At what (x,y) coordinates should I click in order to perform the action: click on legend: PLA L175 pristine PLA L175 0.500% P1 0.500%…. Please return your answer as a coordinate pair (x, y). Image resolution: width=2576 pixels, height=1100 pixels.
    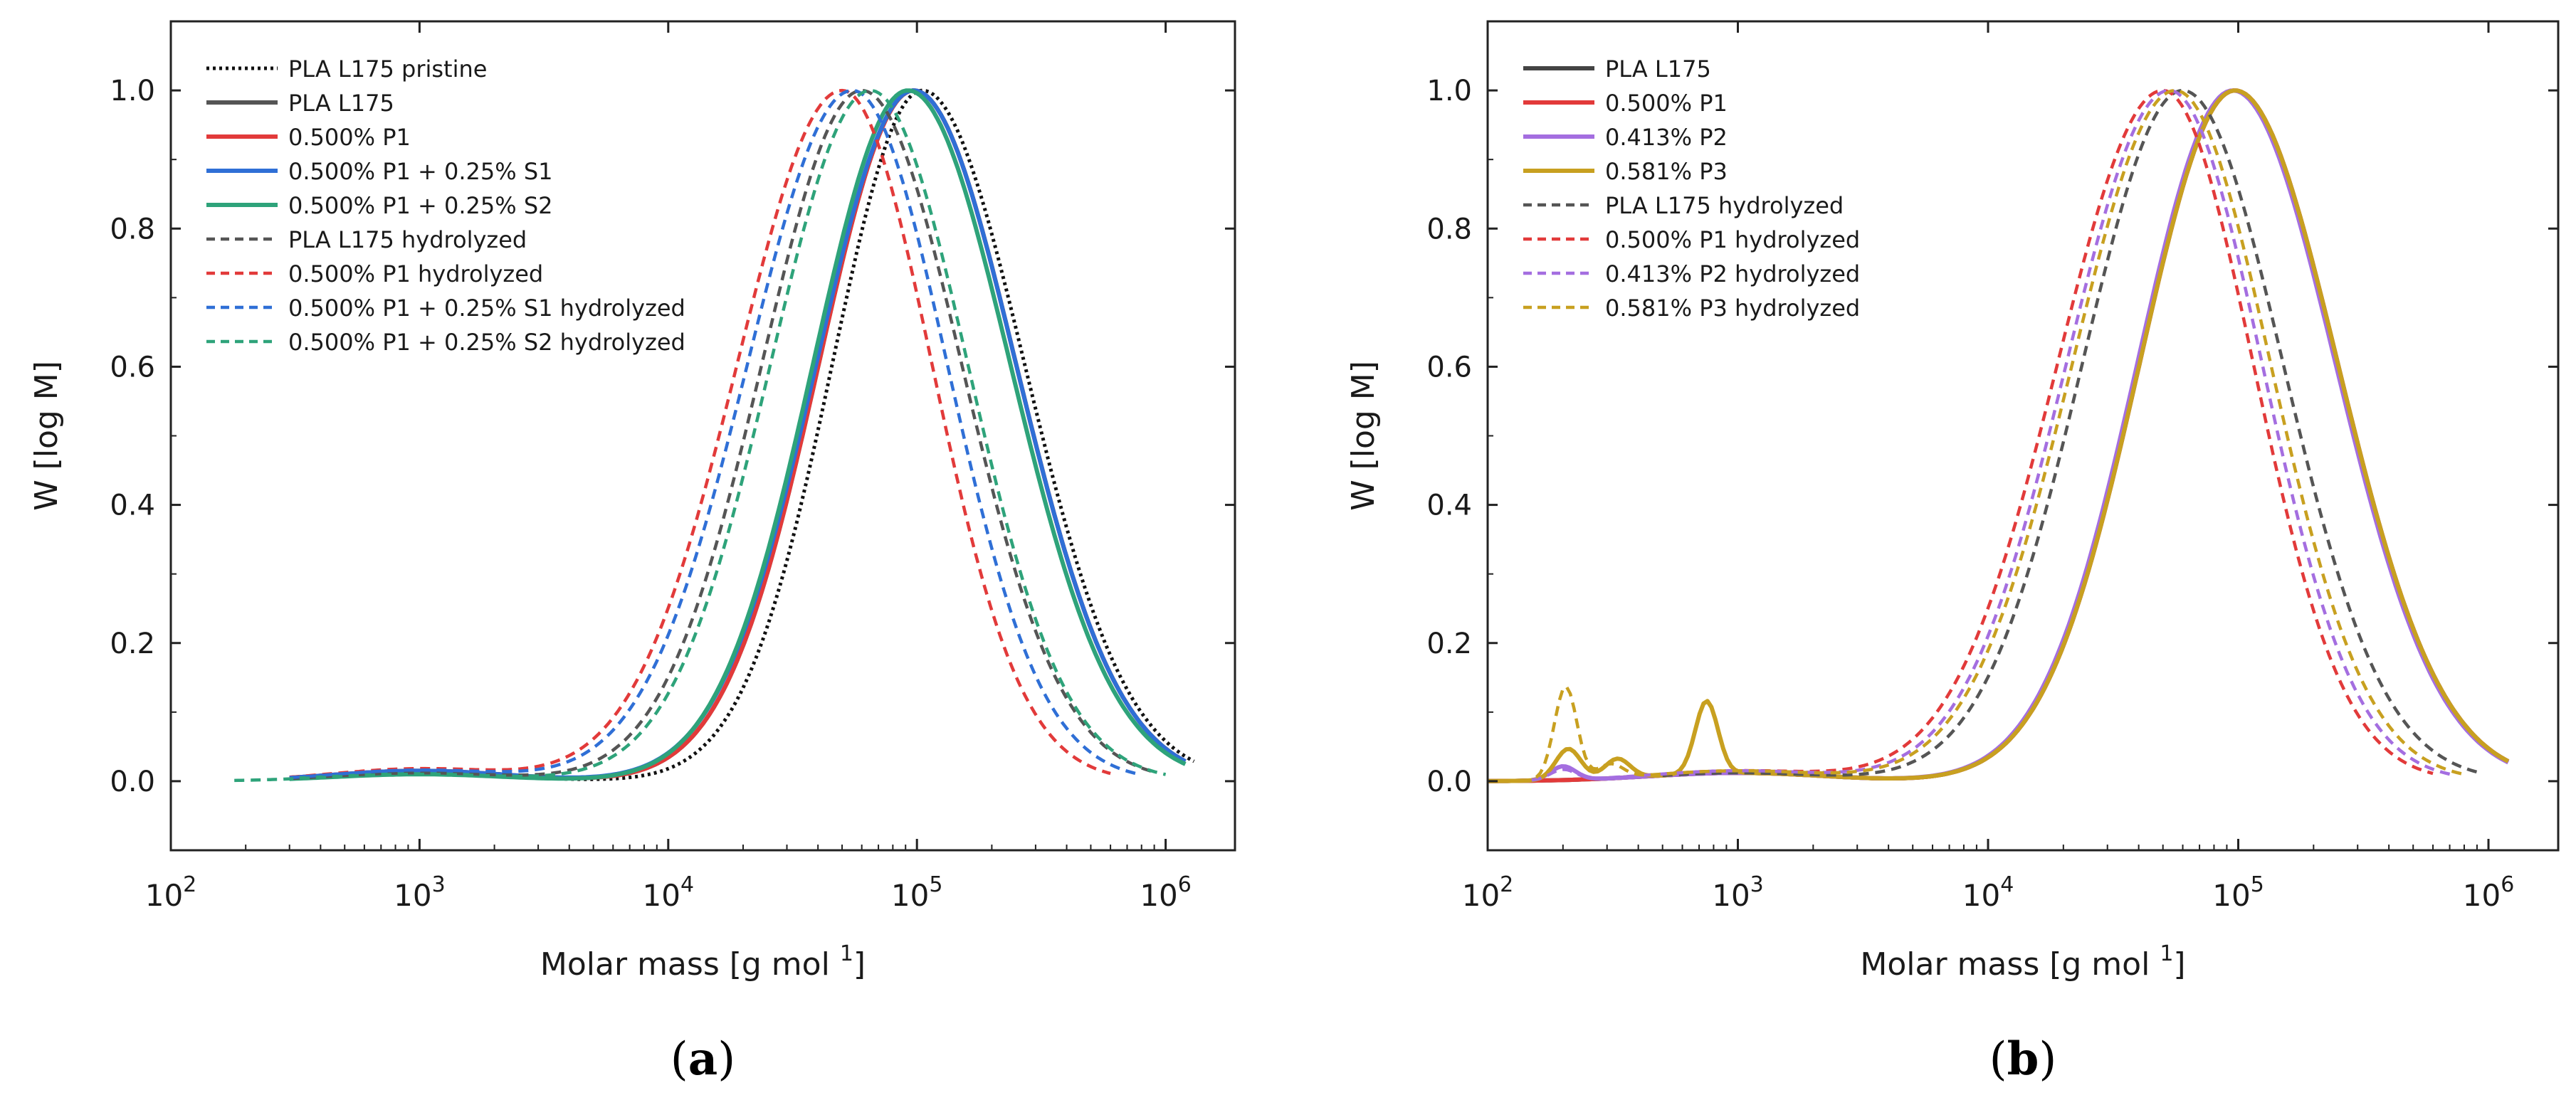
    Looking at the image, I should click on (445, 205).